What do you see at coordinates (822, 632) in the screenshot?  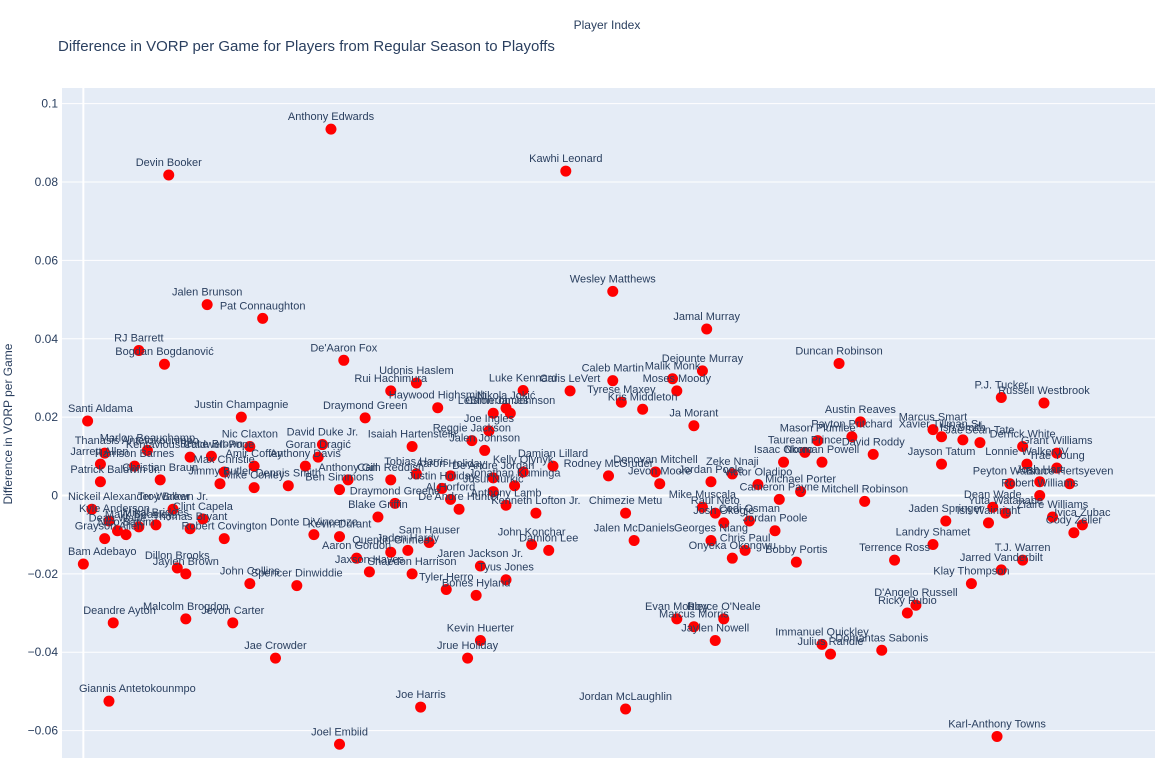 I see `point-label: Immanuel Quickley` at bounding box center [822, 632].